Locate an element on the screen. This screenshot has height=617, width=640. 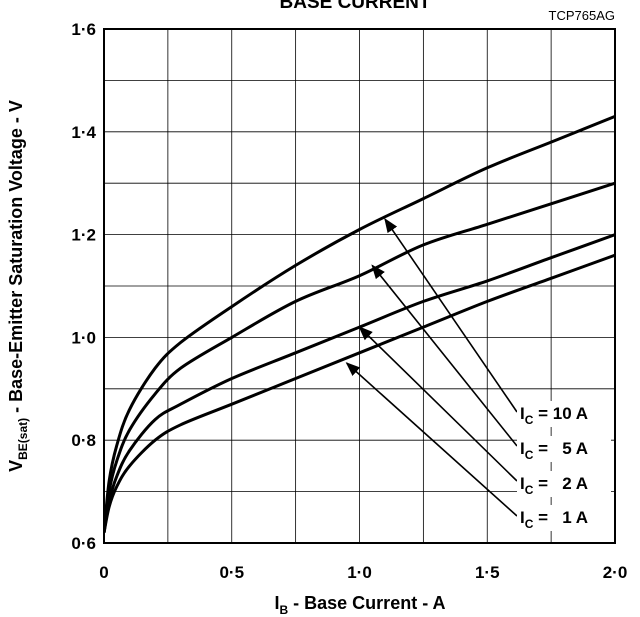
x-tick-label: 1·0 is located at coordinates (359, 572).